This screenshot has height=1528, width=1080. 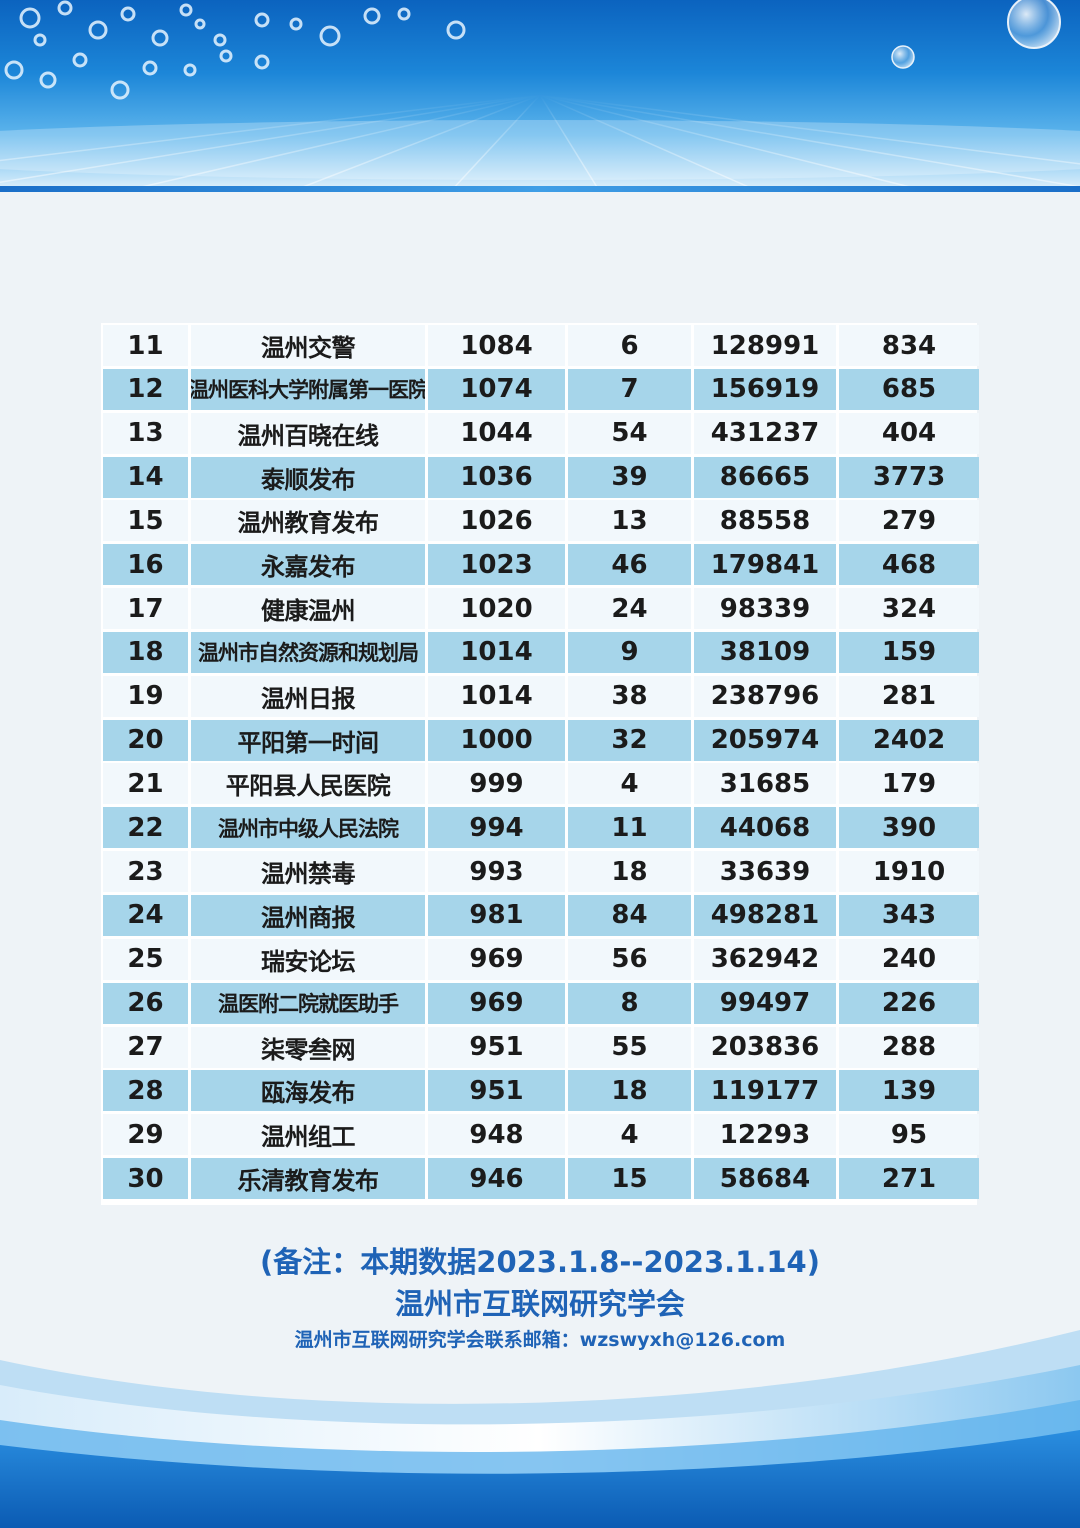 I want to click on score-cell: 993, so click(x=496, y=872).